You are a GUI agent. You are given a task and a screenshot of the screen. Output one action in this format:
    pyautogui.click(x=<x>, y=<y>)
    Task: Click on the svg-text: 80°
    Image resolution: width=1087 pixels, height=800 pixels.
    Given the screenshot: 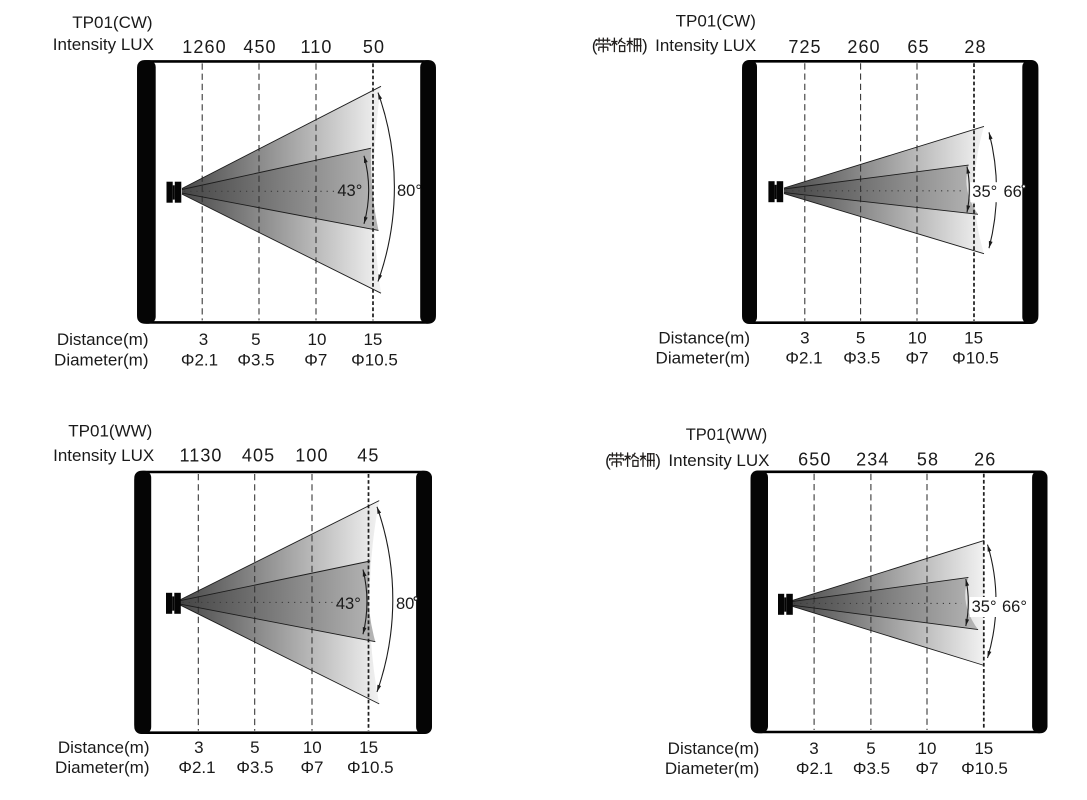 What is the action you would take?
    pyautogui.click(x=409, y=191)
    